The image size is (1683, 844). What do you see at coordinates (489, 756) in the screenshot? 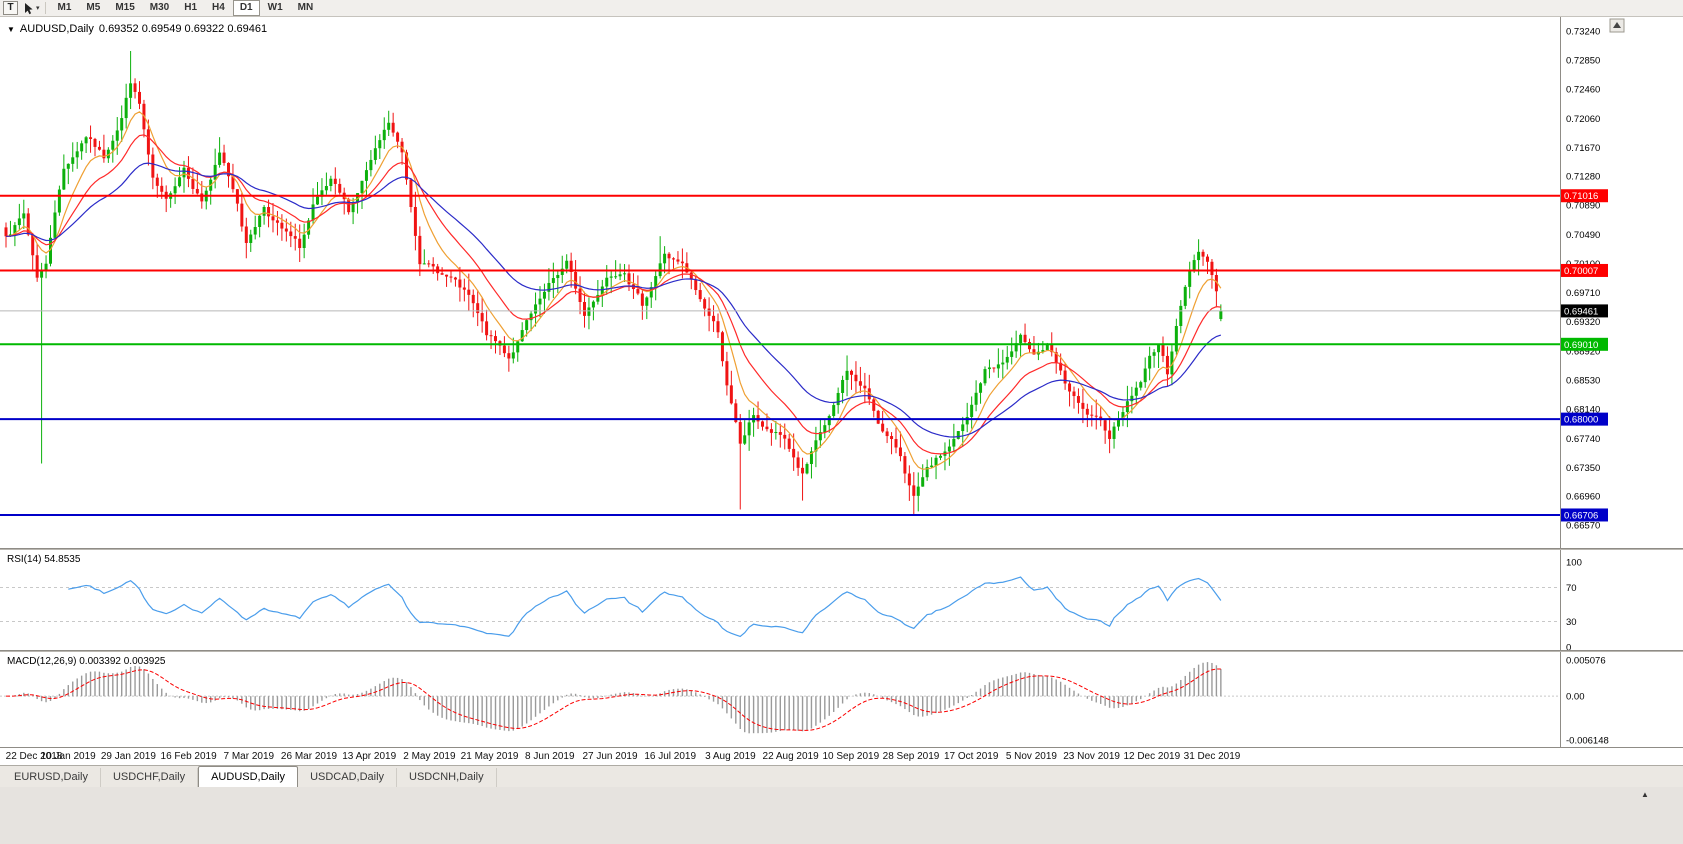
I see `time-axis-label: 21 May 2019` at bounding box center [489, 756].